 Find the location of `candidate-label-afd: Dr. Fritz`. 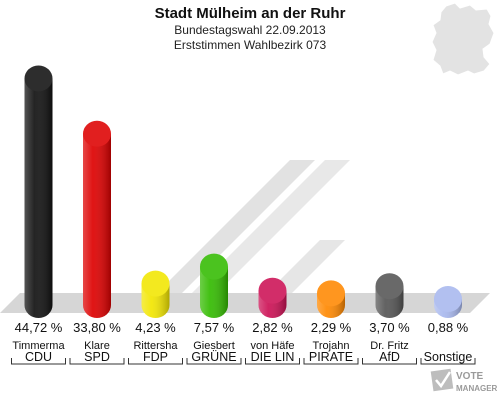

candidate-label-afd: Dr. Fritz is located at coordinates (389, 346).